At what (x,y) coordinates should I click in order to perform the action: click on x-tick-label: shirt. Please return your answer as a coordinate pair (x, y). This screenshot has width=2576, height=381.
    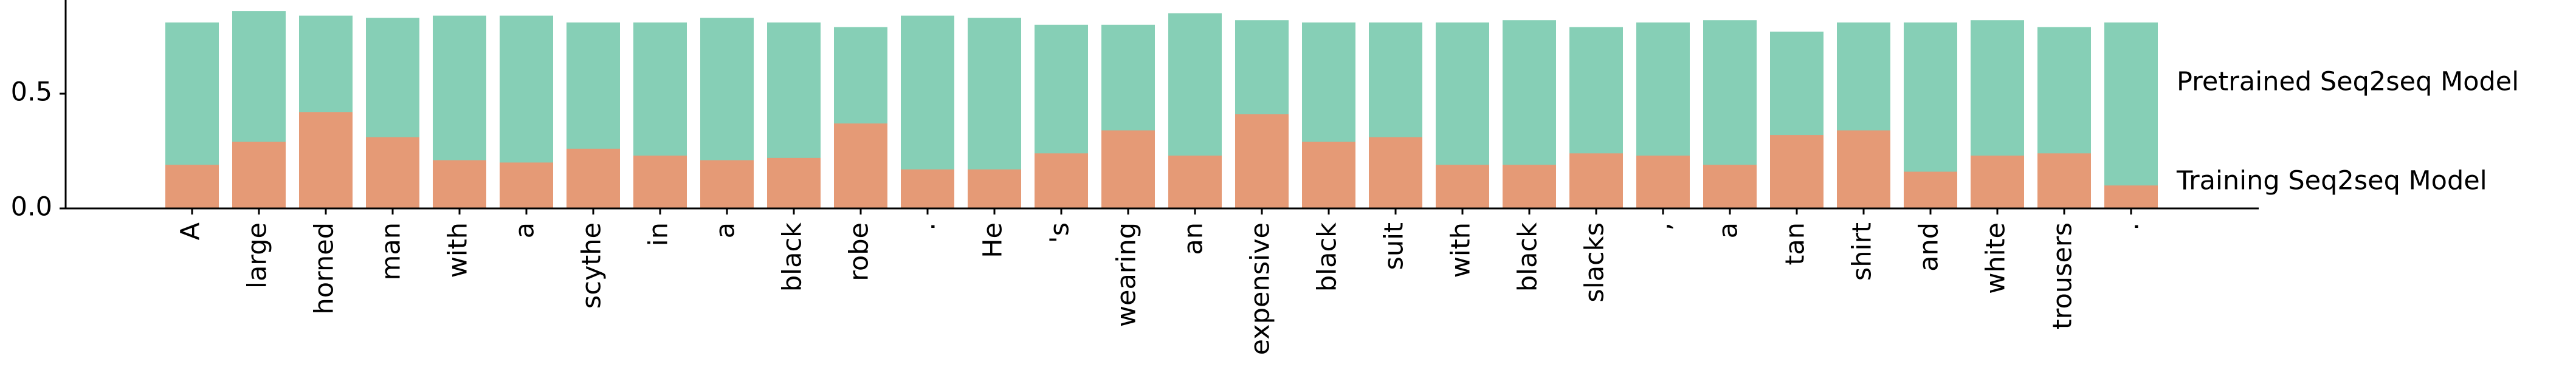
    Looking at the image, I should click on (1862, 251).